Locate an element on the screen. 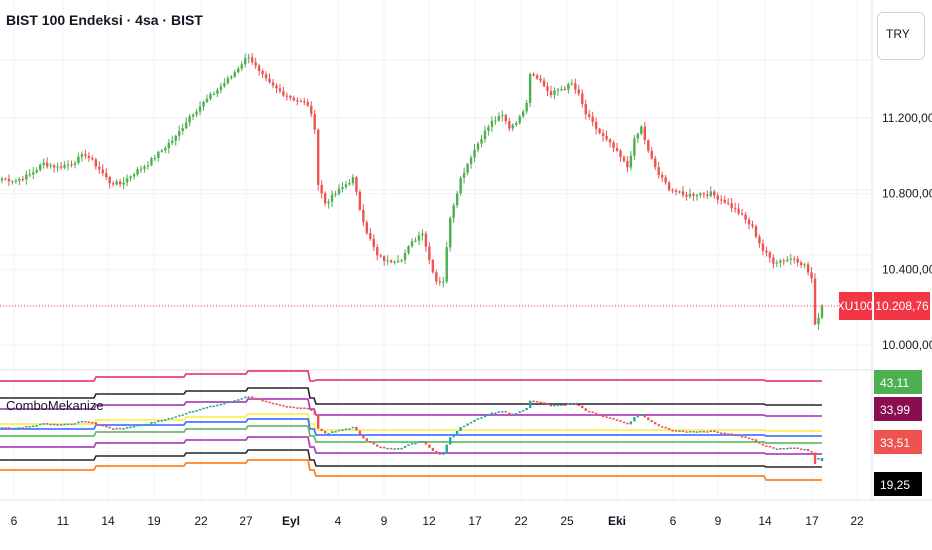 This screenshot has width=932, height=550. price-tick-label: 10.800,00 is located at coordinates (907, 194).